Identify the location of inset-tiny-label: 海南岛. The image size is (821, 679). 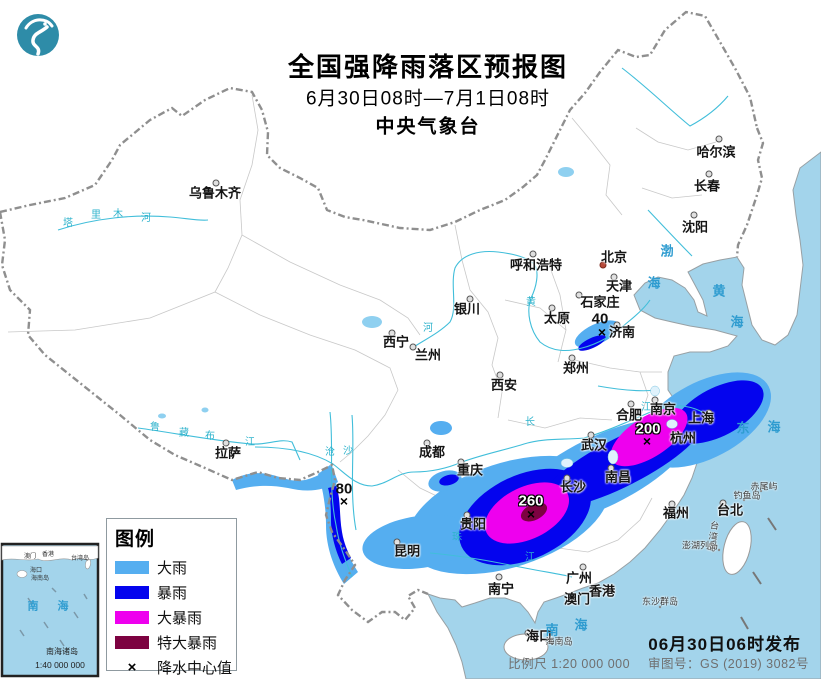
(40, 579).